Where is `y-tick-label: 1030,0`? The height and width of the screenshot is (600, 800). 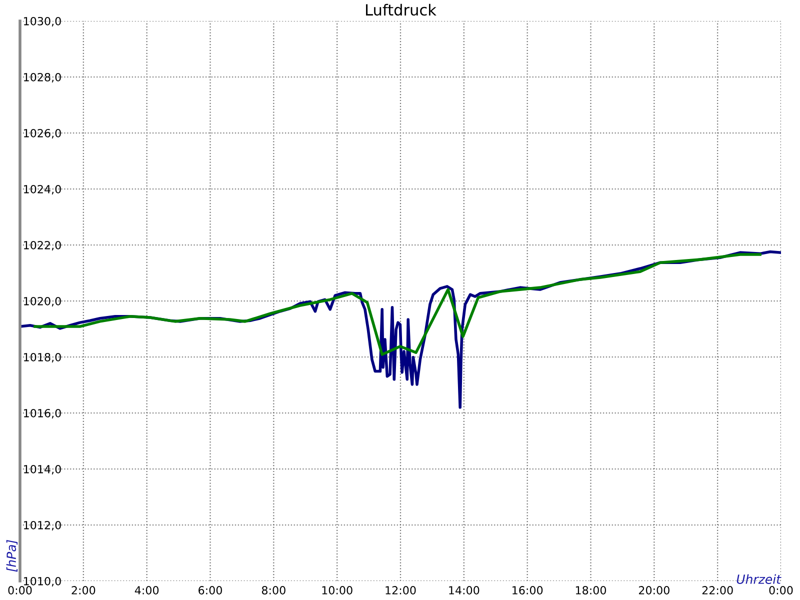 y-tick-label: 1030,0 is located at coordinates (42, 21).